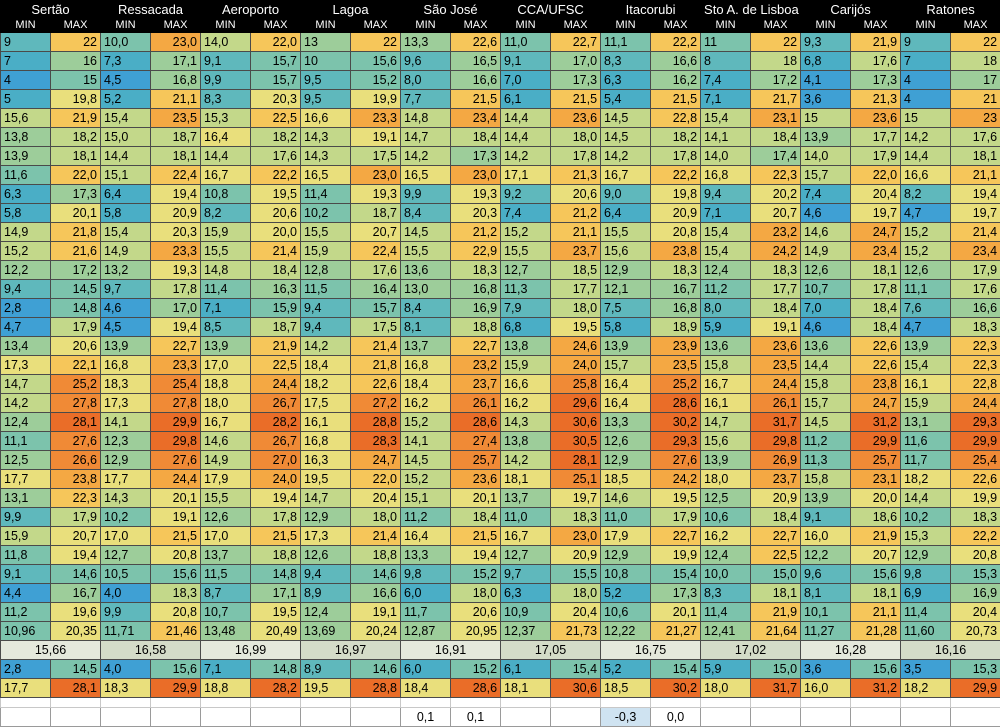  I want to click on min-cell: 15,5, so click(526, 251).